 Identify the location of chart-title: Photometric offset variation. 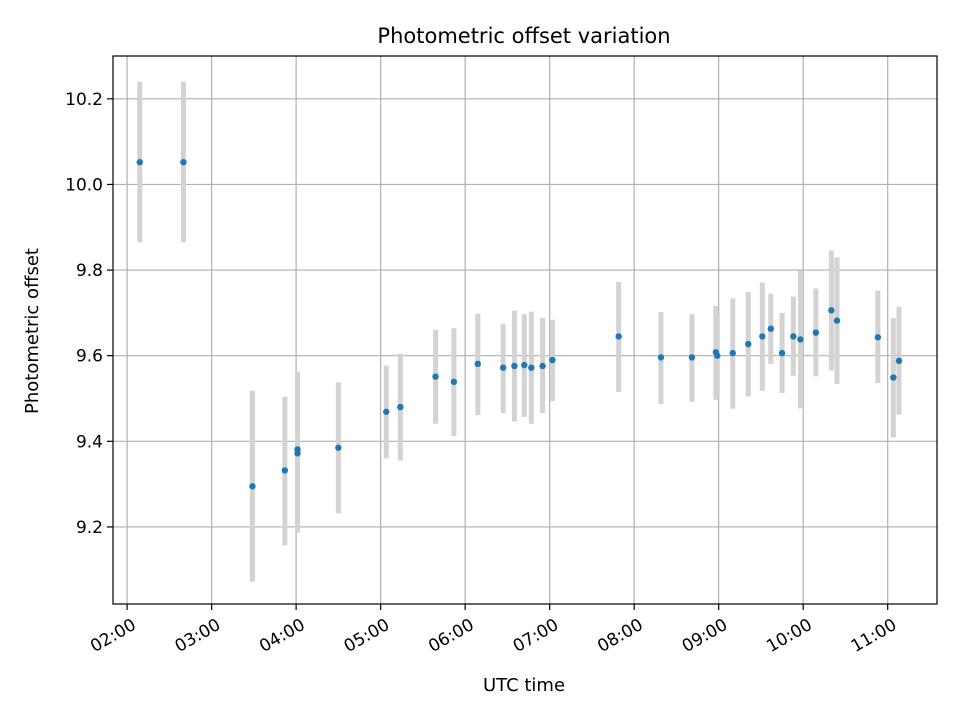
(523, 36).